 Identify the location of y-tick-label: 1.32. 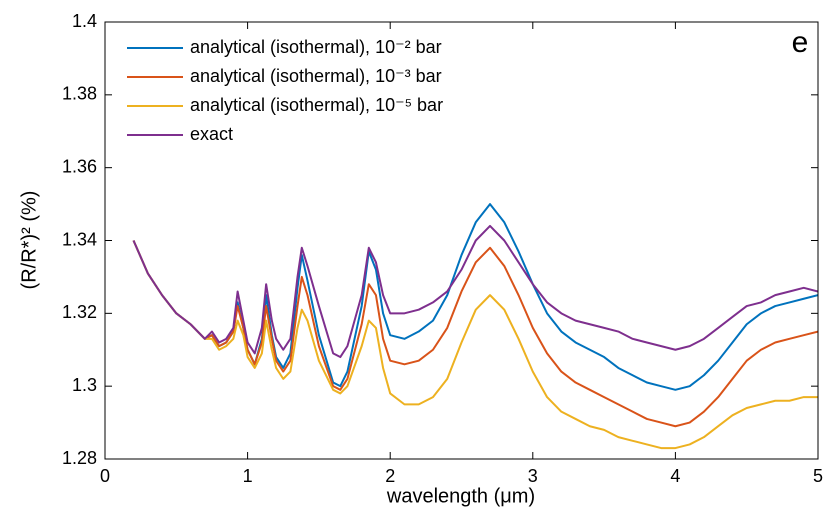
(79, 312).